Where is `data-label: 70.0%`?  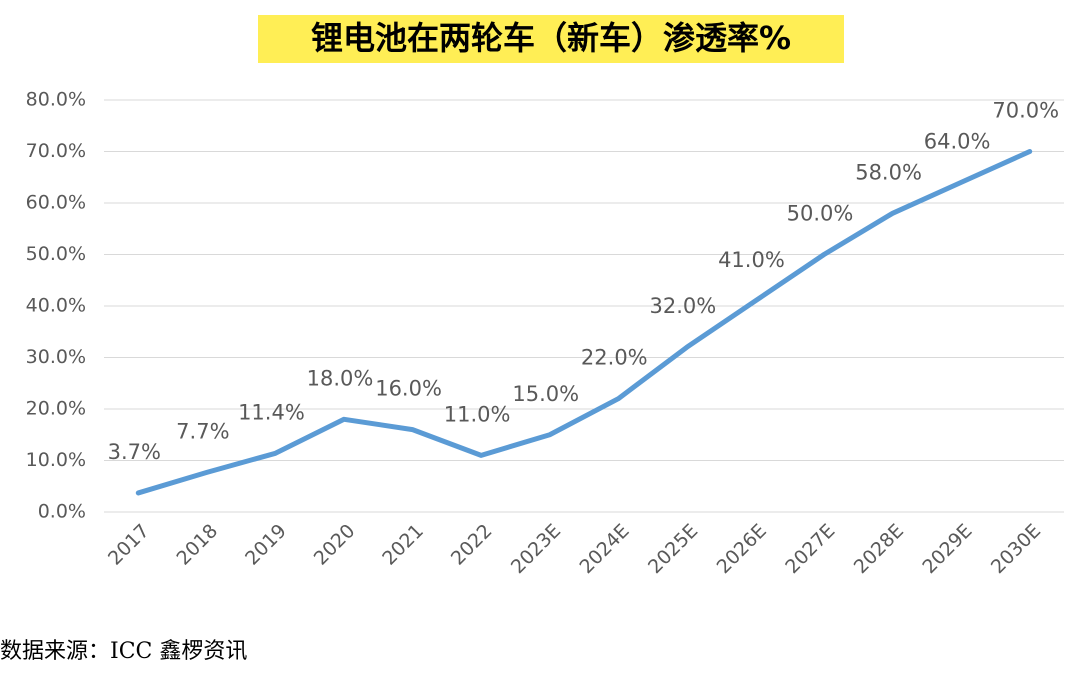 data-label: 70.0% is located at coordinates (1025, 111).